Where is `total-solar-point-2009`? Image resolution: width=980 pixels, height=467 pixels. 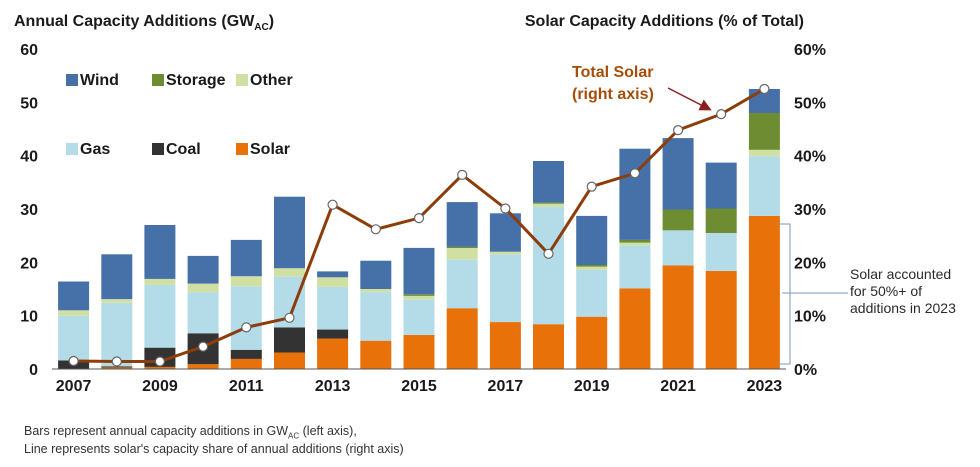
total-solar-point-2009 is located at coordinates (159, 361).